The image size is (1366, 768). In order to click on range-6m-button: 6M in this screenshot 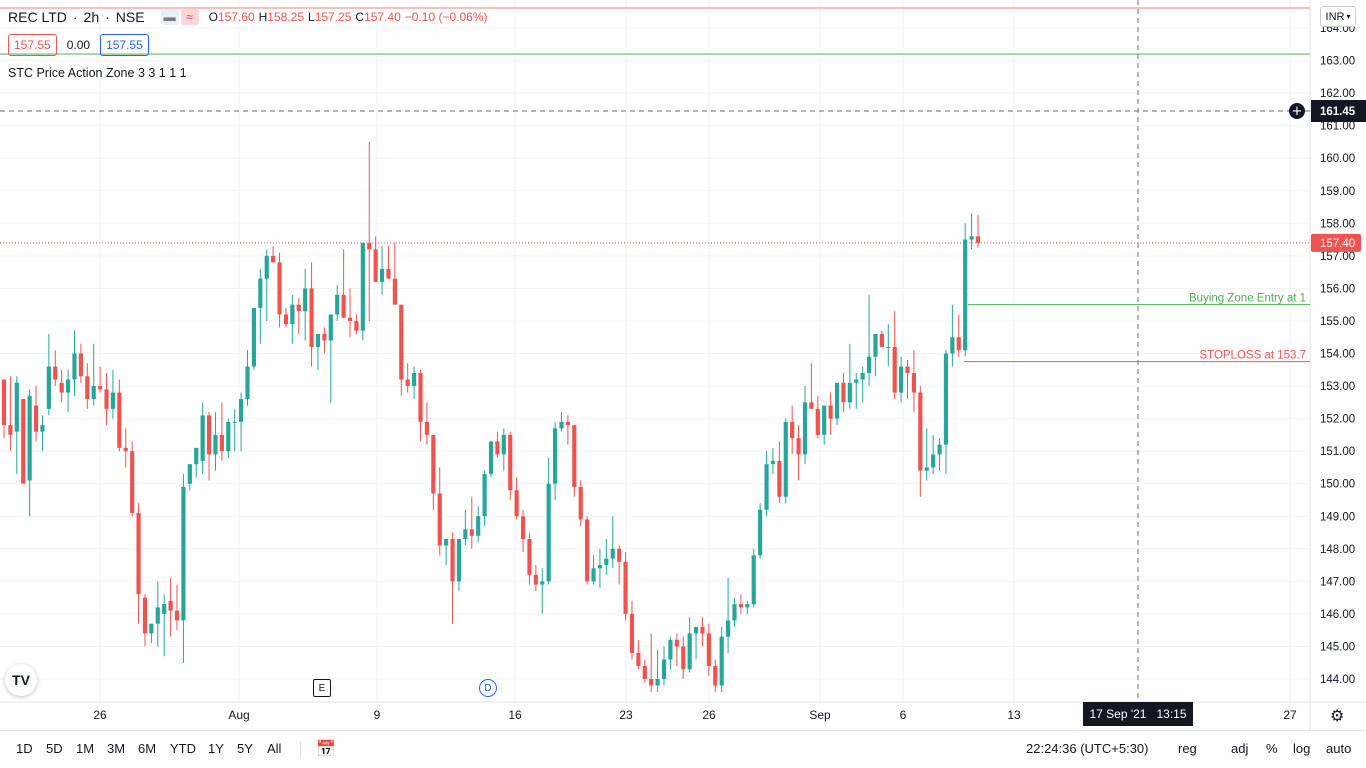, I will do `click(147, 748)`.